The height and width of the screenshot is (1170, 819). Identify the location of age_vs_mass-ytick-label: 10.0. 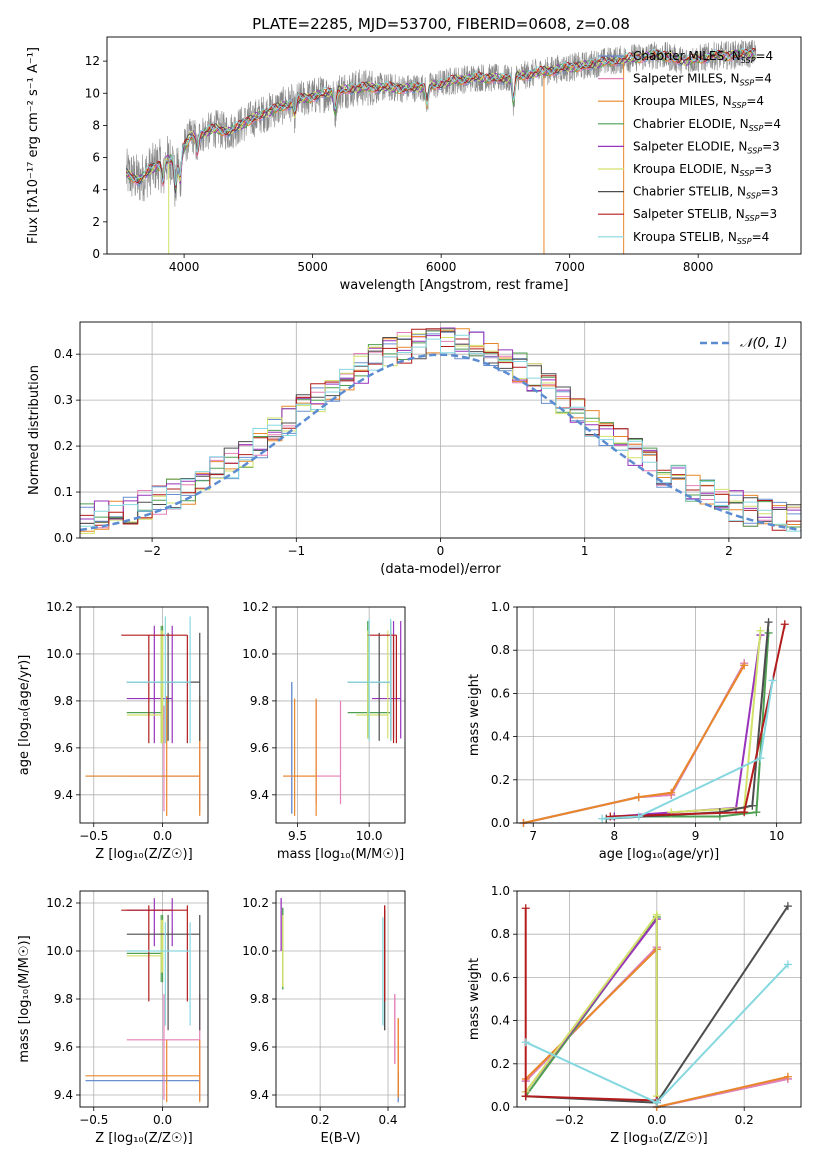
(255, 654).